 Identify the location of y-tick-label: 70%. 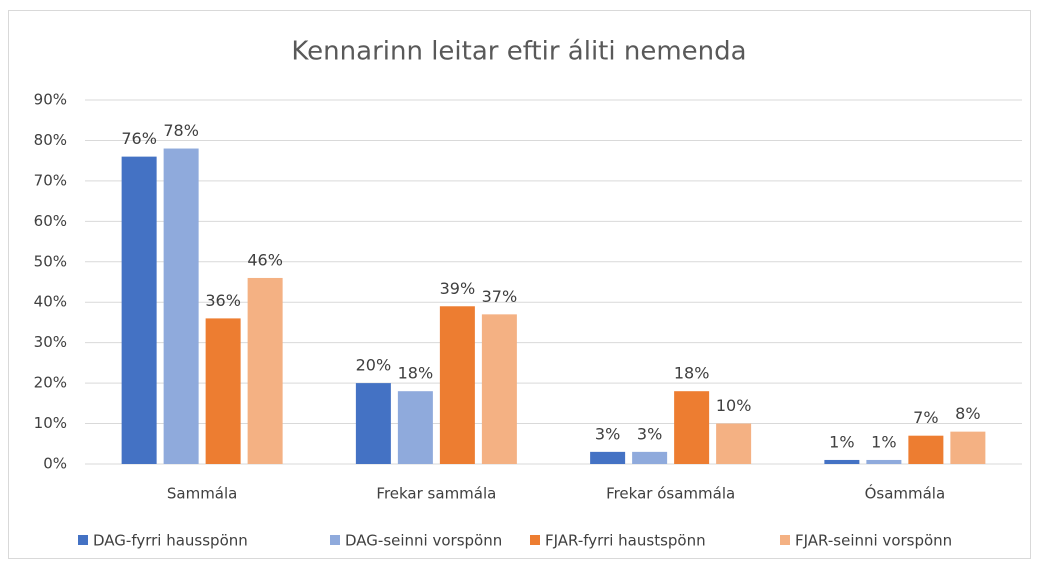
(50, 180).